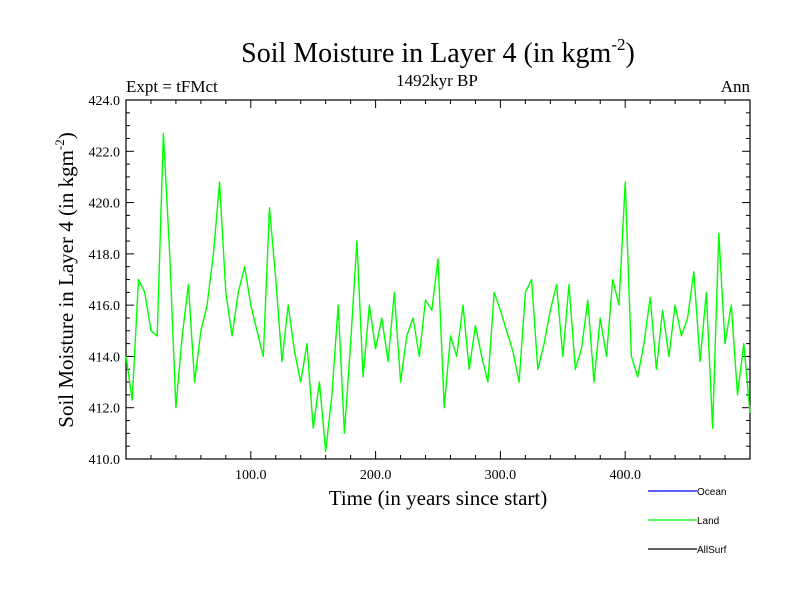  What do you see at coordinates (105, 357) in the screenshot?
I see `y-tick-label: 414.0` at bounding box center [105, 357].